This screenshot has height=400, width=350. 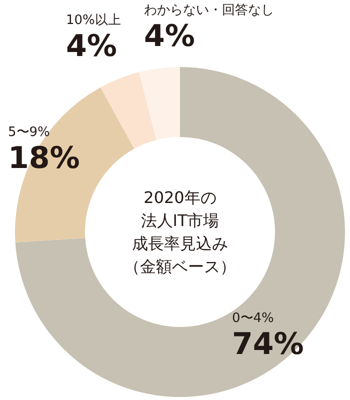 I want to click on slice-label: 10%以上, so click(x=93, y=20).